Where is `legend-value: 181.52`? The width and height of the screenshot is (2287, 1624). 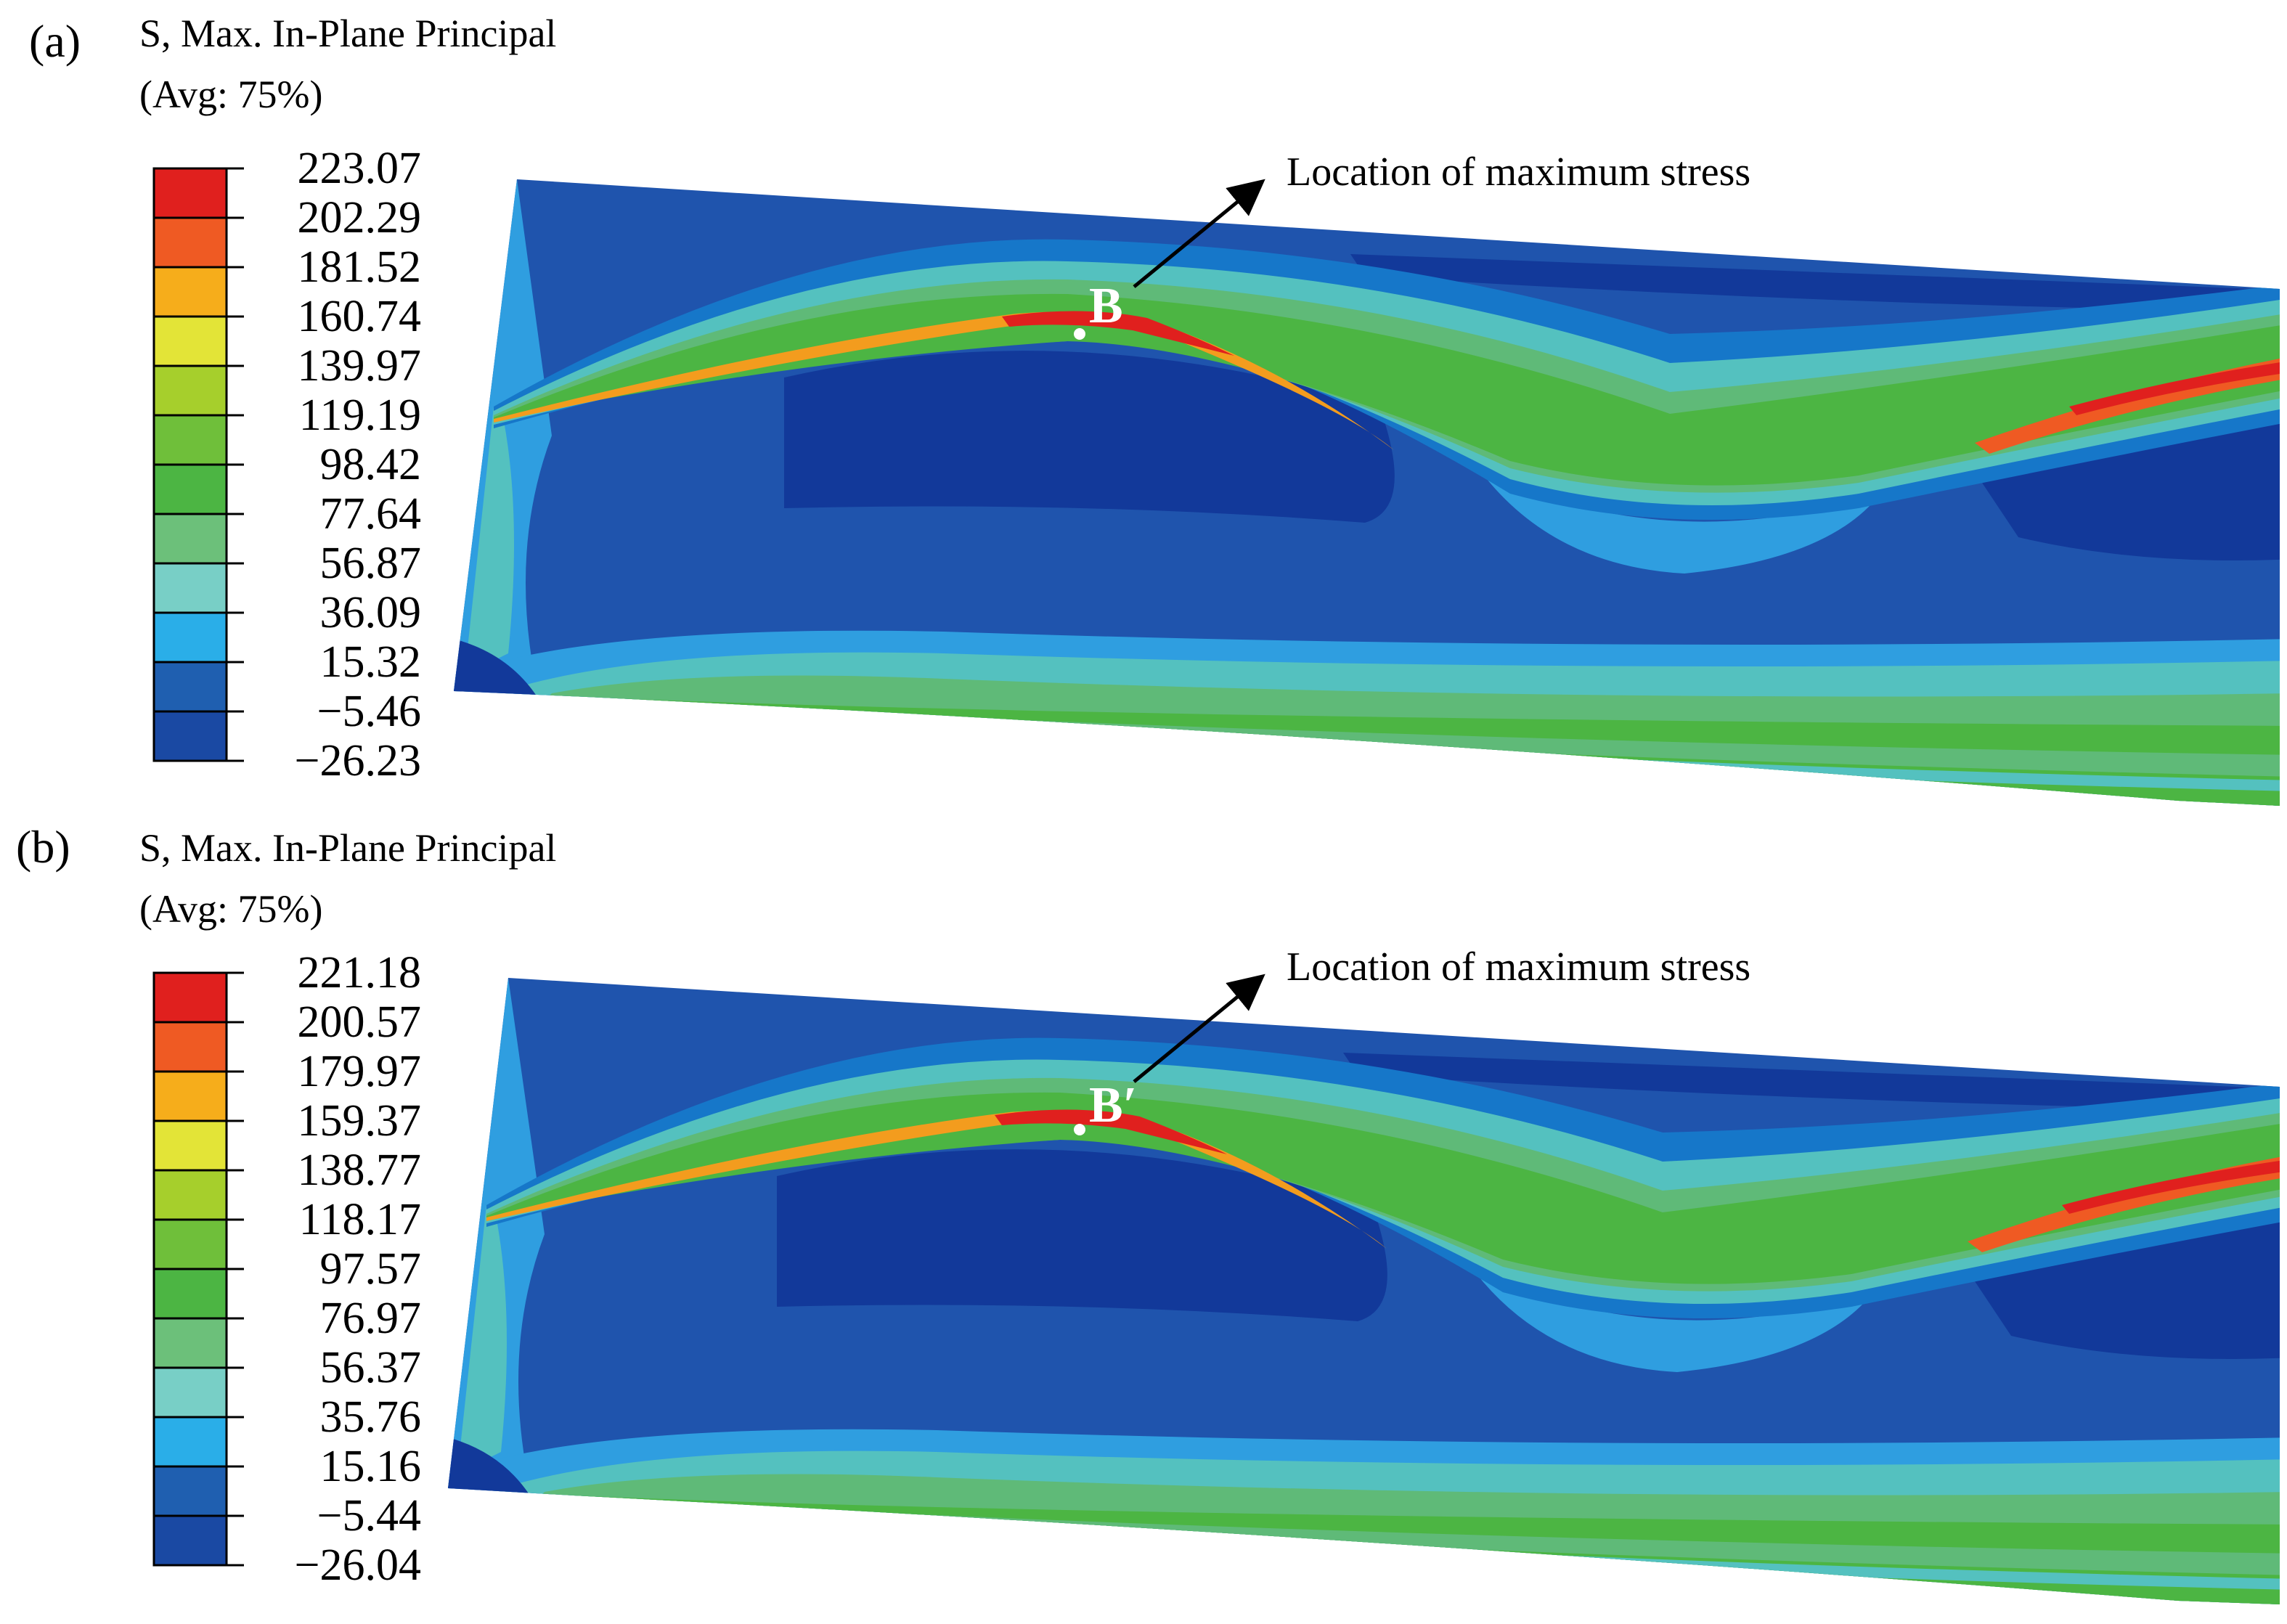
legend-value: 181.52 is located at coordinates (360, 267).